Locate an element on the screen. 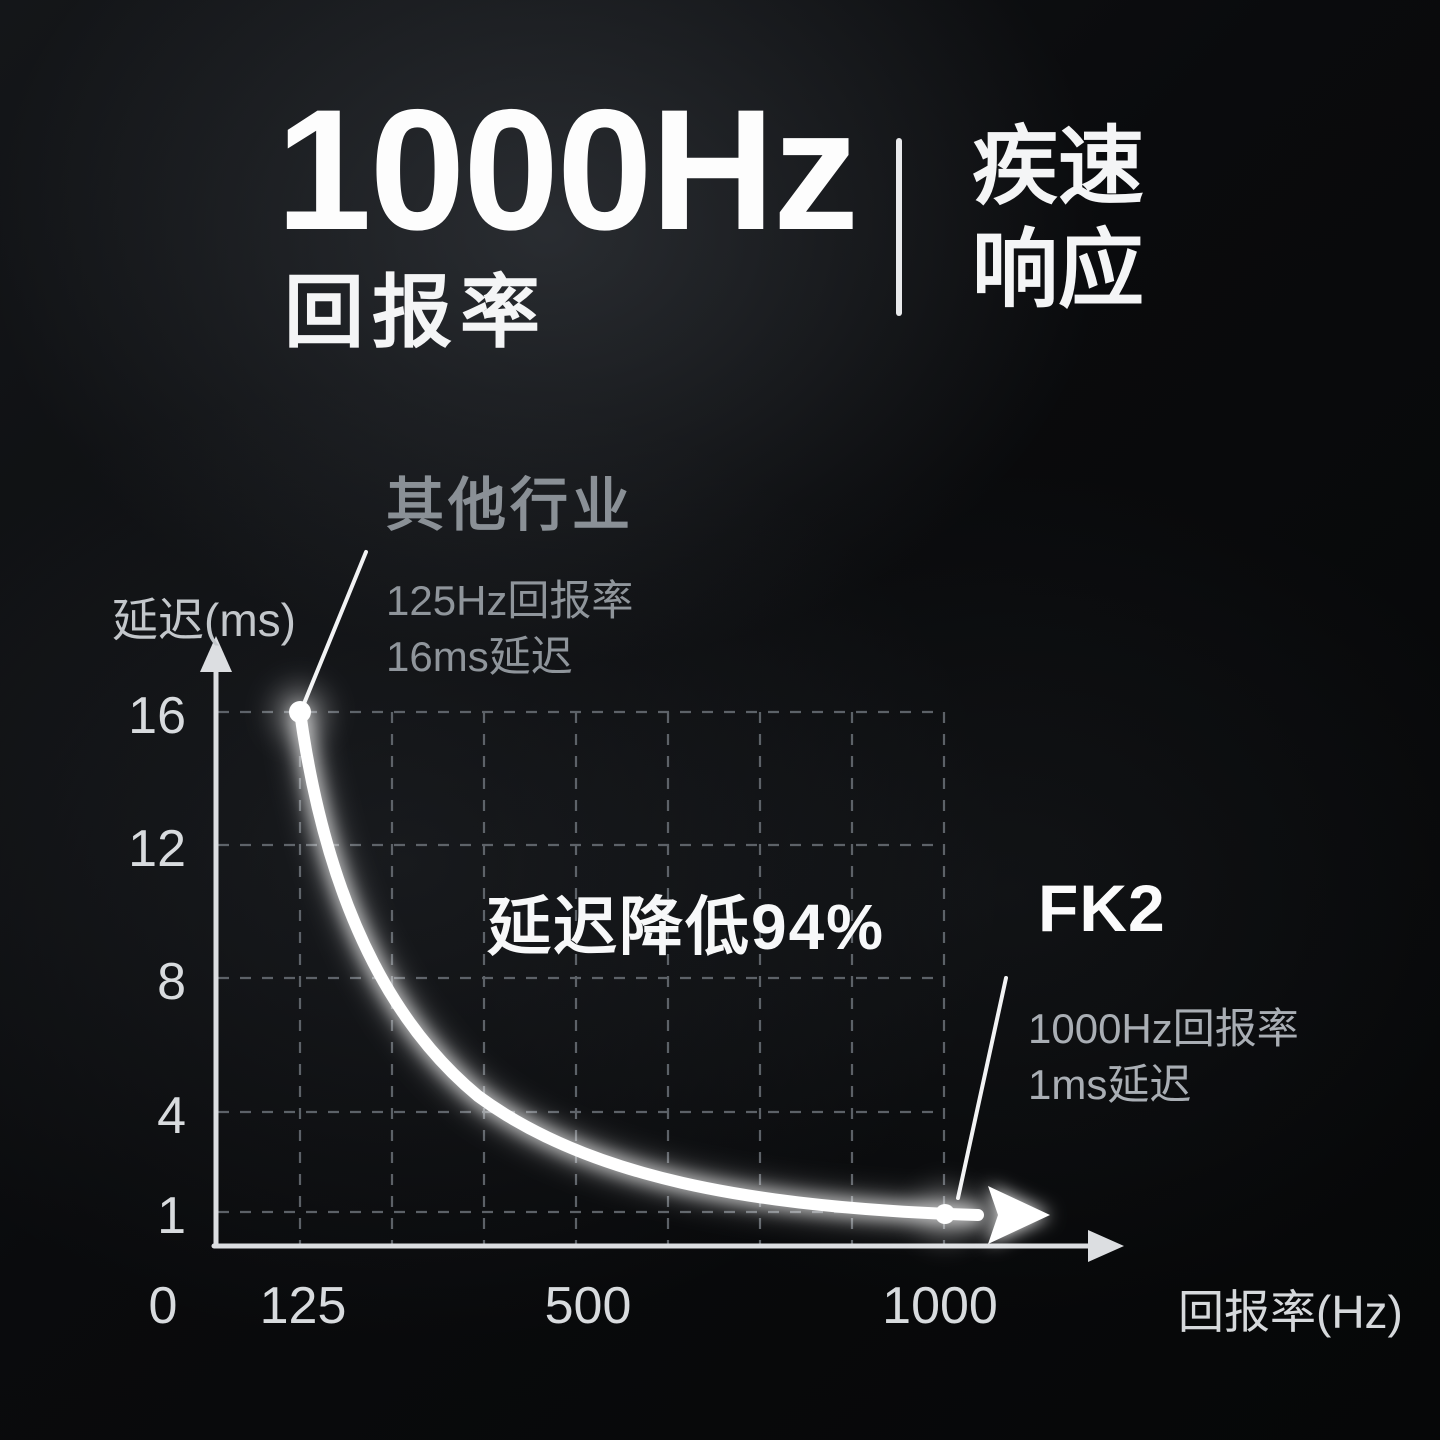  x-tick-125: 125 is located at coordinates (303, 1306).